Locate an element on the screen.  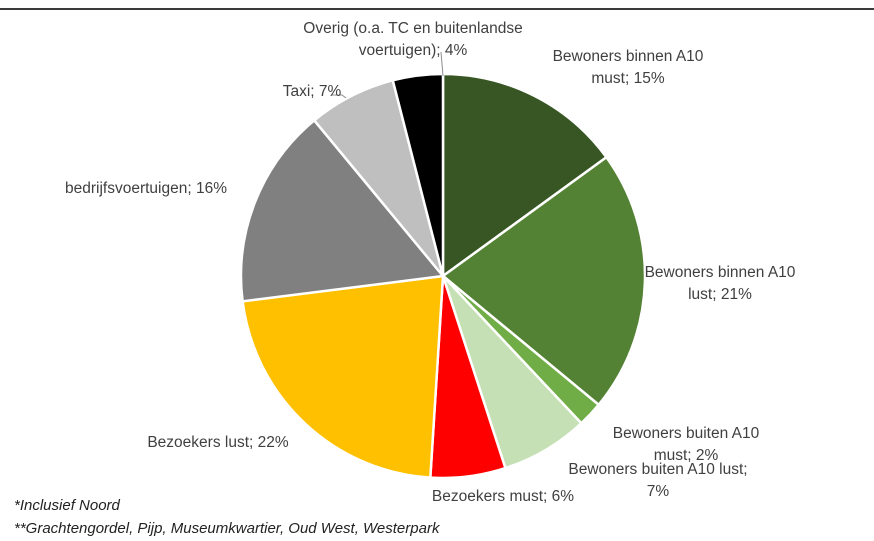
leader-taxi is located at coordinates (339, 96).